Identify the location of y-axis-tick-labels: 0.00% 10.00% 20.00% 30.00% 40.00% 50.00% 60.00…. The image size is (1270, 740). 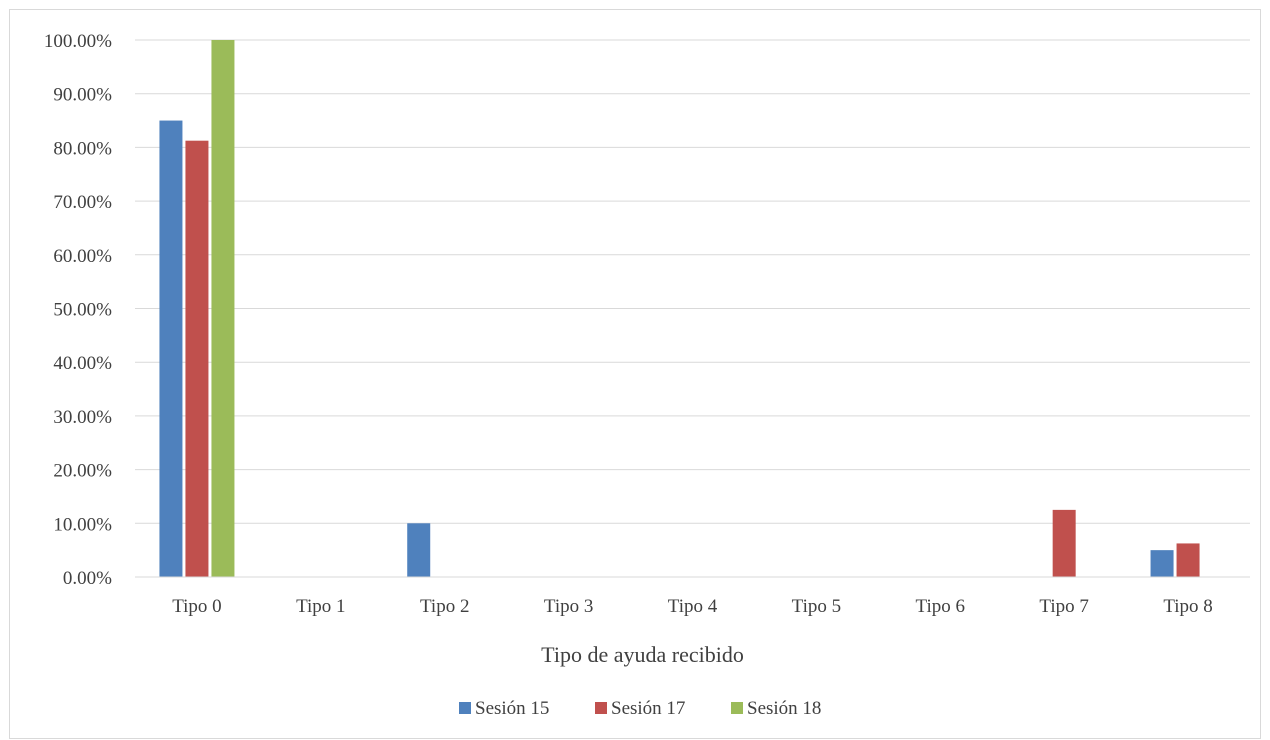
(78, 310).